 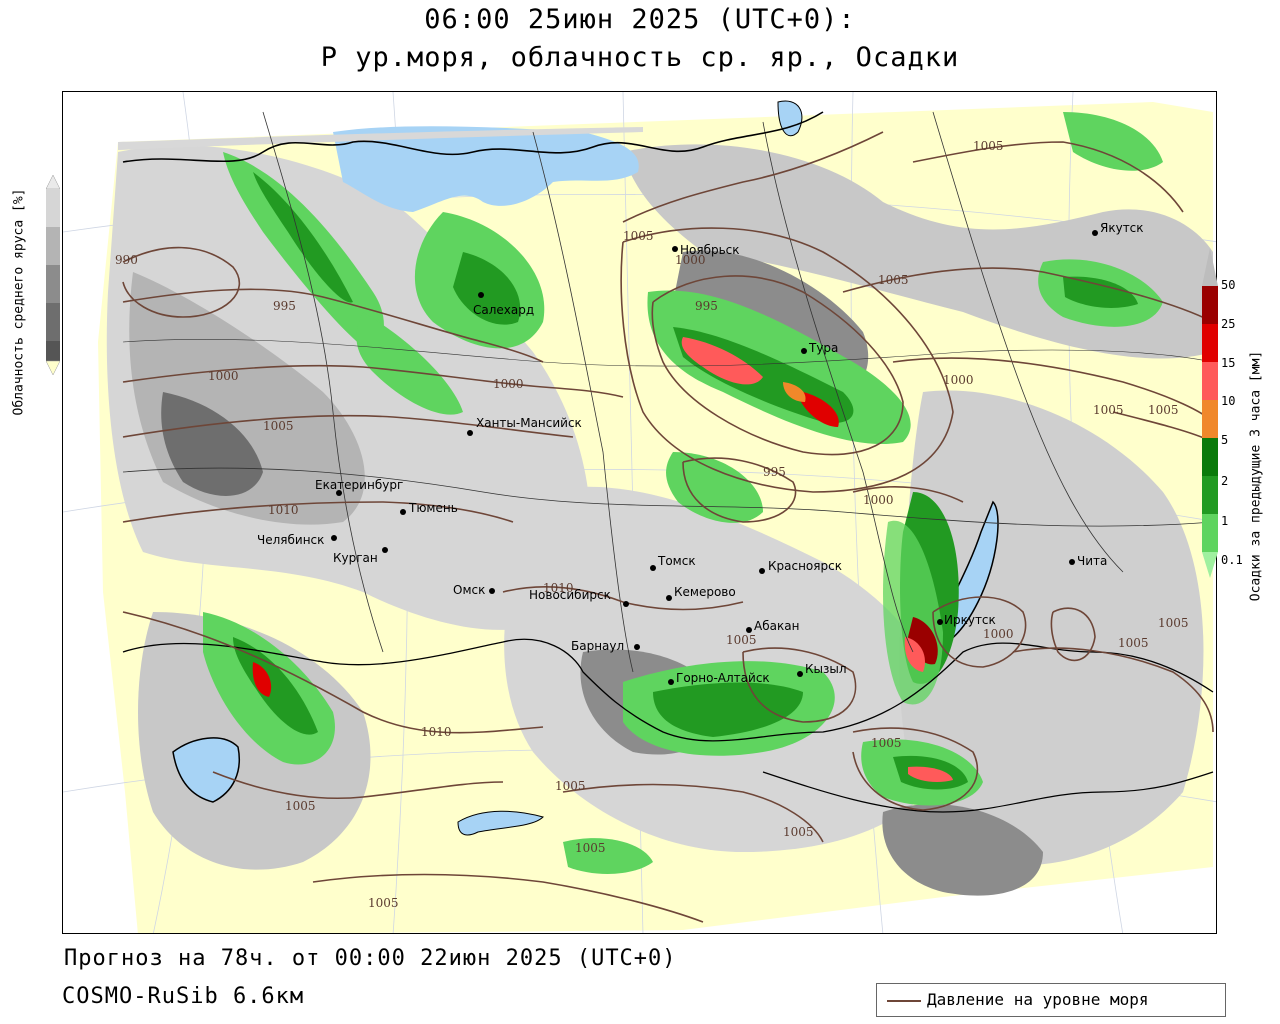 I want to click on precip-tick-50: 50, so click(x=1228, y=285).